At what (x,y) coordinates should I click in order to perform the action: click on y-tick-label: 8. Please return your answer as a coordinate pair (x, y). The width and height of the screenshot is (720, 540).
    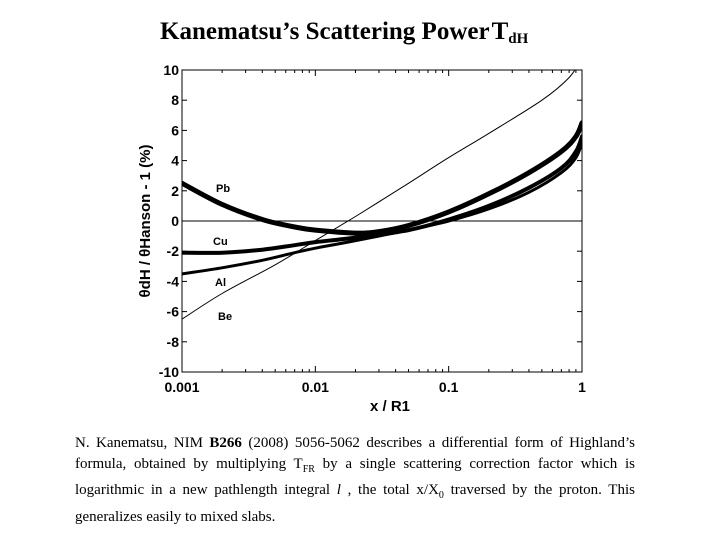
    Looking at the image, I should click on (175, 100).